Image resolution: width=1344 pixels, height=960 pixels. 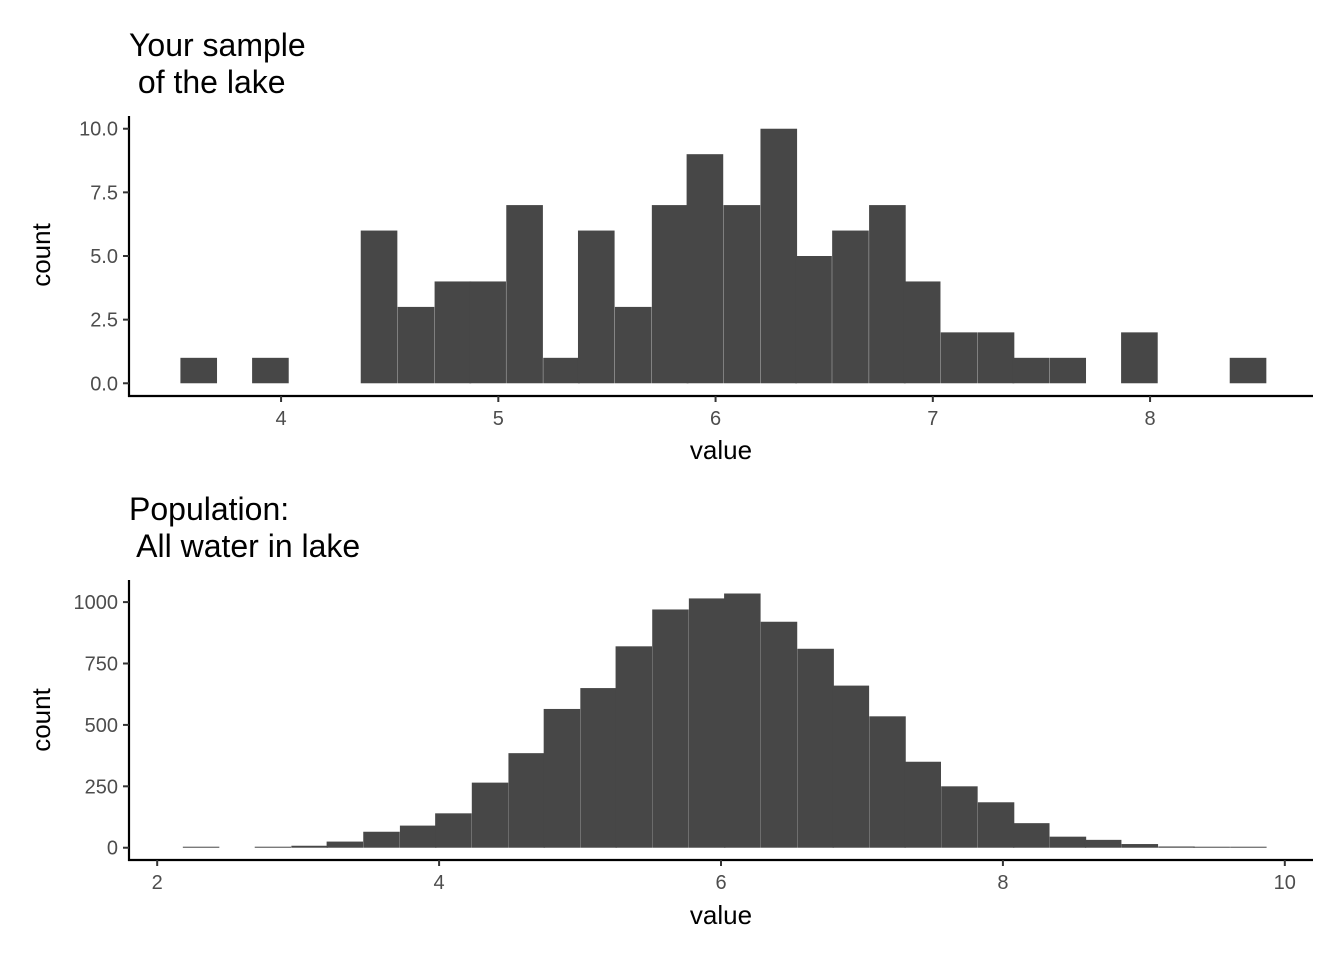 What do you see at coordinates (281, 419) in the screenshot?
I see `sample-x-tick-label-0: 4` at bounding box center [281, 419].